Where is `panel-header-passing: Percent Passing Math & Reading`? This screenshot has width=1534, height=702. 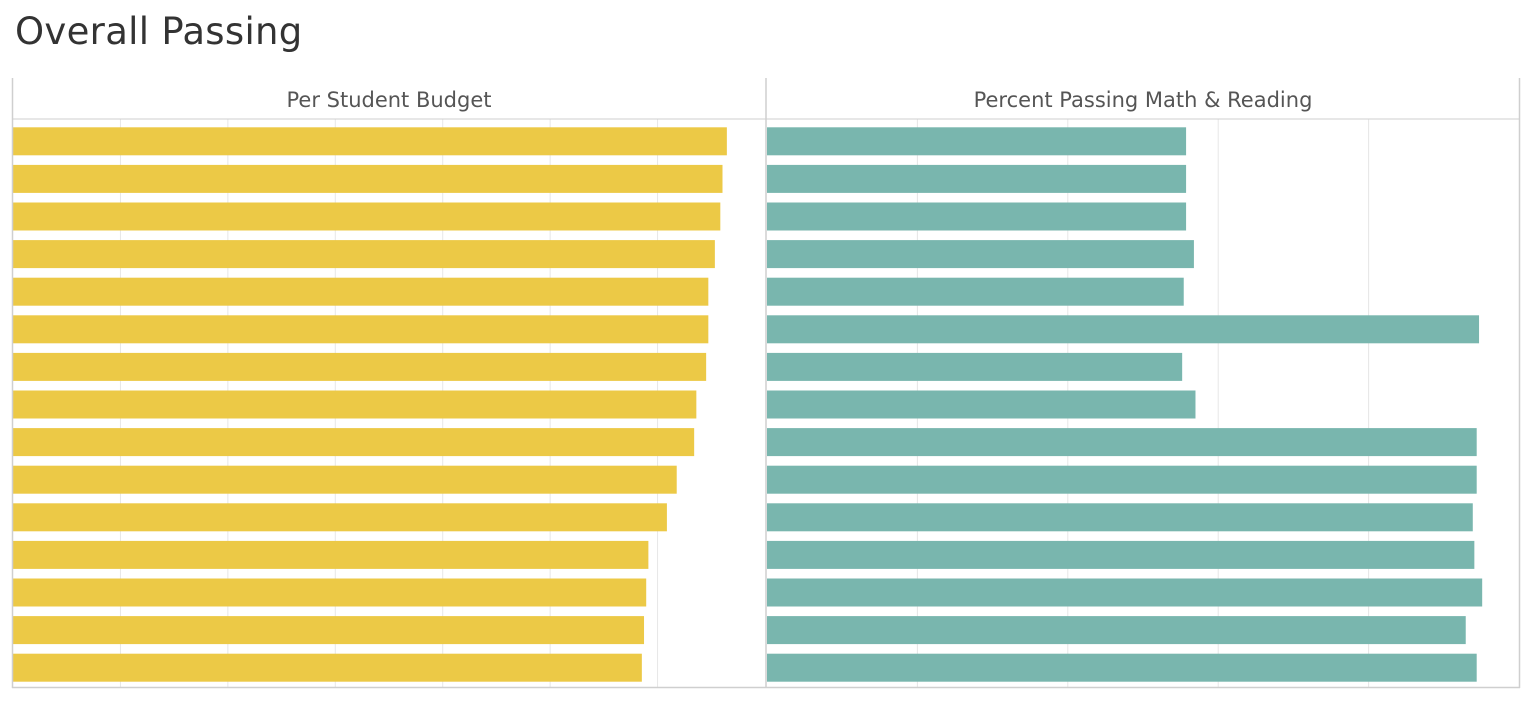 panel-header-passing: Percent Passing Math & Reading is located at coordinates (1143, 100).